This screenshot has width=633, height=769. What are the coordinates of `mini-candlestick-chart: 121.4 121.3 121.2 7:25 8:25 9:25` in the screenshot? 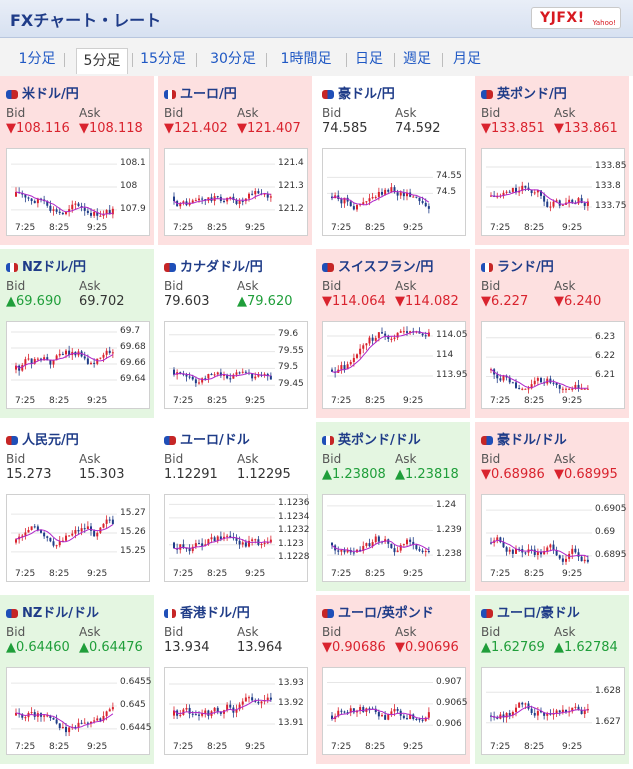 It's located at (236, 192).